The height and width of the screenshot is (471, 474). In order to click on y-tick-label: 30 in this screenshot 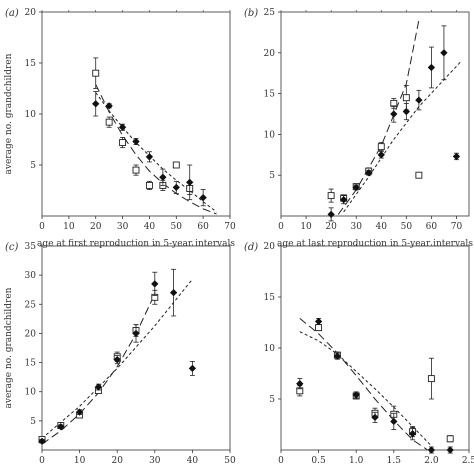, I will do `click(31, 276)`.